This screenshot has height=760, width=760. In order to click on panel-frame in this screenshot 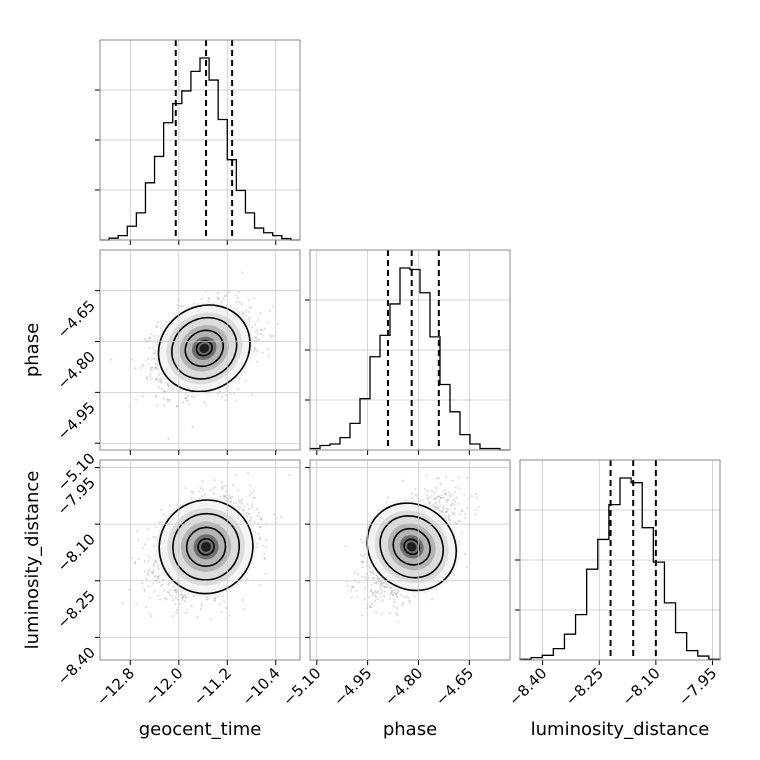, I will do `click(410, 350)`.